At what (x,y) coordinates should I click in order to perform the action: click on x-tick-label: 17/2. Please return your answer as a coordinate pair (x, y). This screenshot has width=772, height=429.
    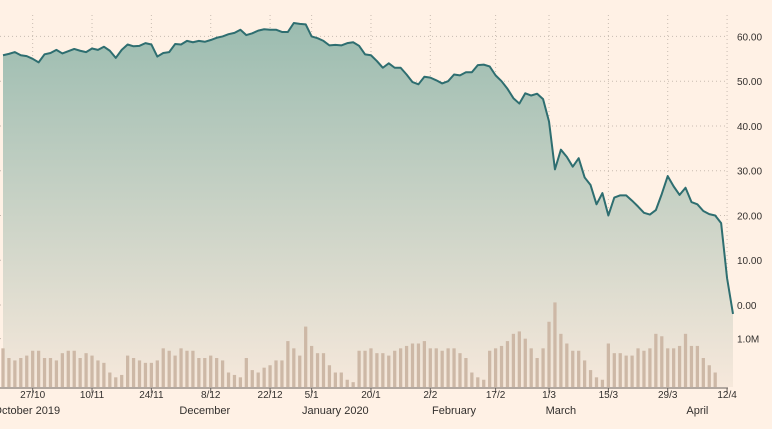
    Looking at the image, I should click on (496, 395).